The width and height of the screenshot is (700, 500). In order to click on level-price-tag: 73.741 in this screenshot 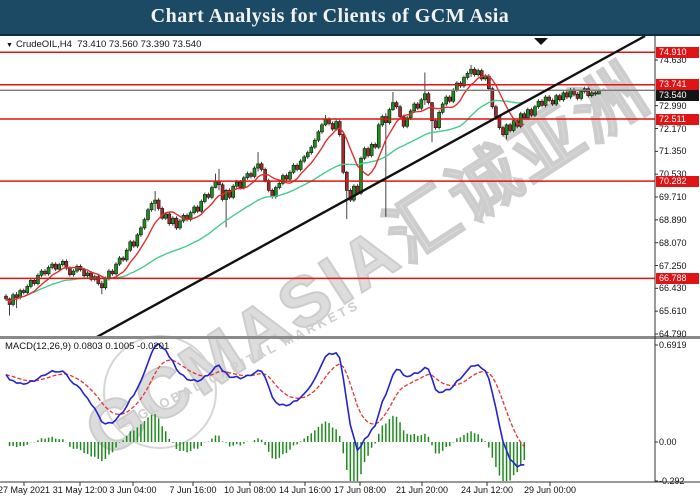, I will do `click(677, 85)`.